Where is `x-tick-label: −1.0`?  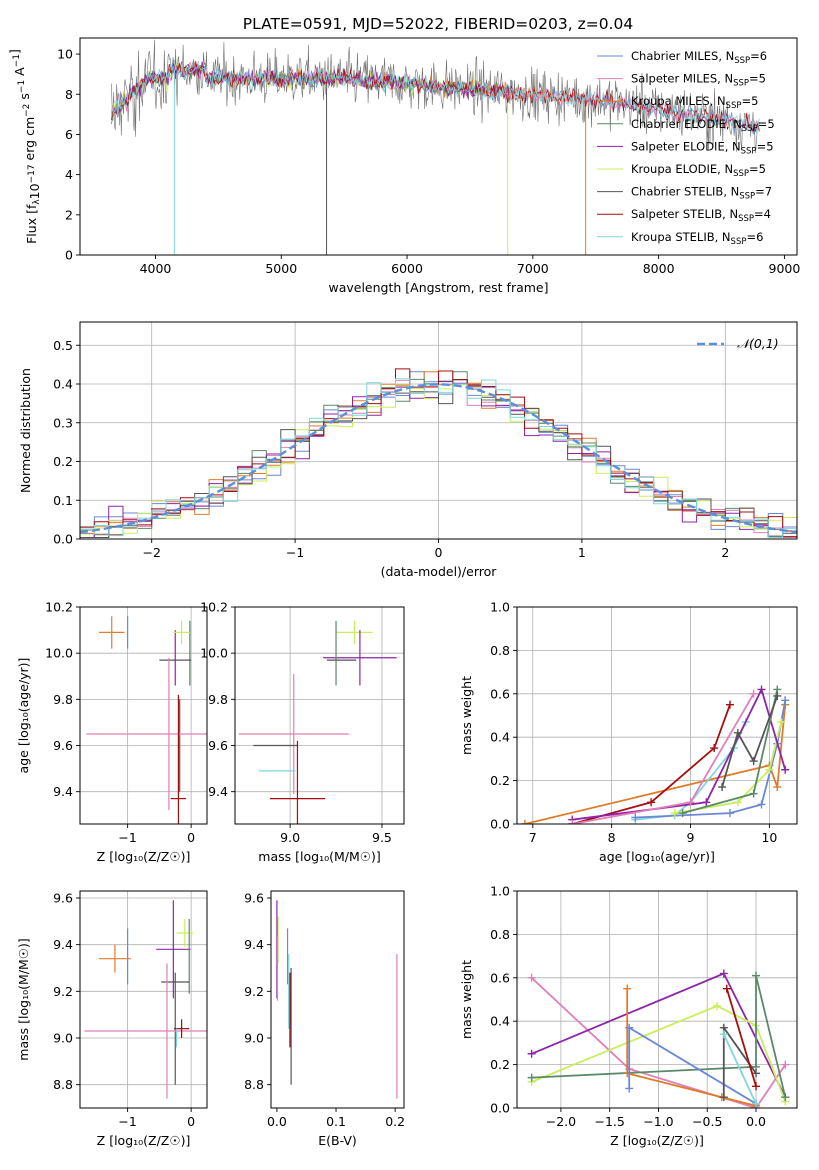
x-tick-label: −1.0 is located at coordinates (658, 1121).